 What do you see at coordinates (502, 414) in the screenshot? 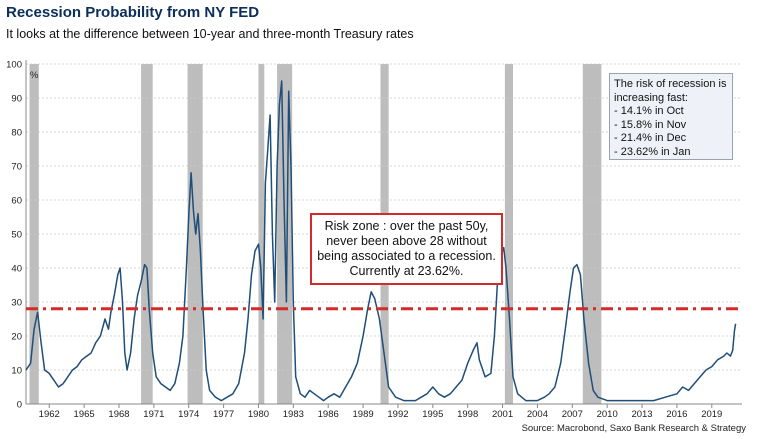
I see `x-tick-label: 2001` at bounding box center [502, 414].